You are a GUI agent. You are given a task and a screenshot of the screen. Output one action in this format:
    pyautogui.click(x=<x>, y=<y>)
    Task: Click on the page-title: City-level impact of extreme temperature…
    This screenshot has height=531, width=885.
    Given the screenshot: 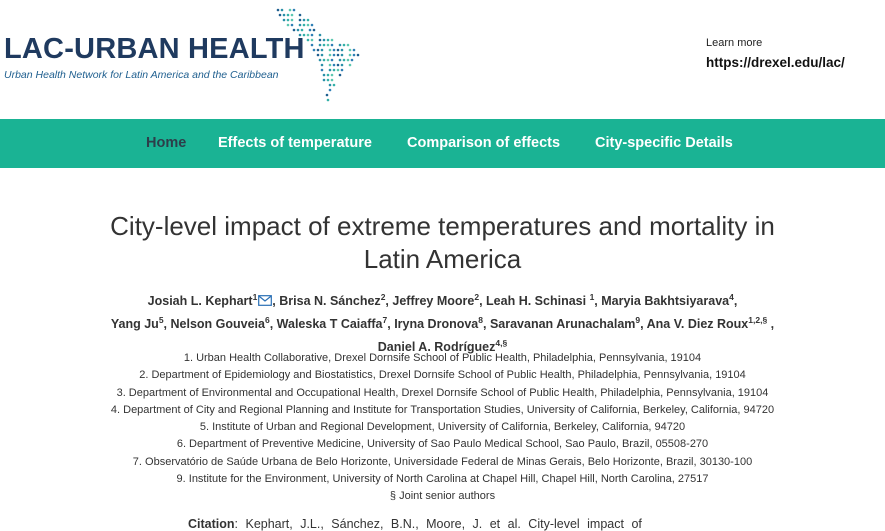 What is the action you would take?
    pyautogui.click(x=442, y=243)
    